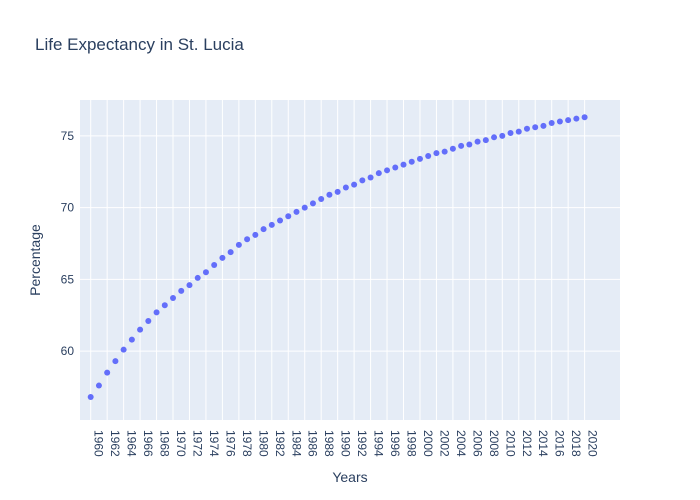 The width and height of the screenshot is (700, 500). Describe the element at coordinates (412, 443) in the screenshot. I see `x-tick-label: 1998` at that location.